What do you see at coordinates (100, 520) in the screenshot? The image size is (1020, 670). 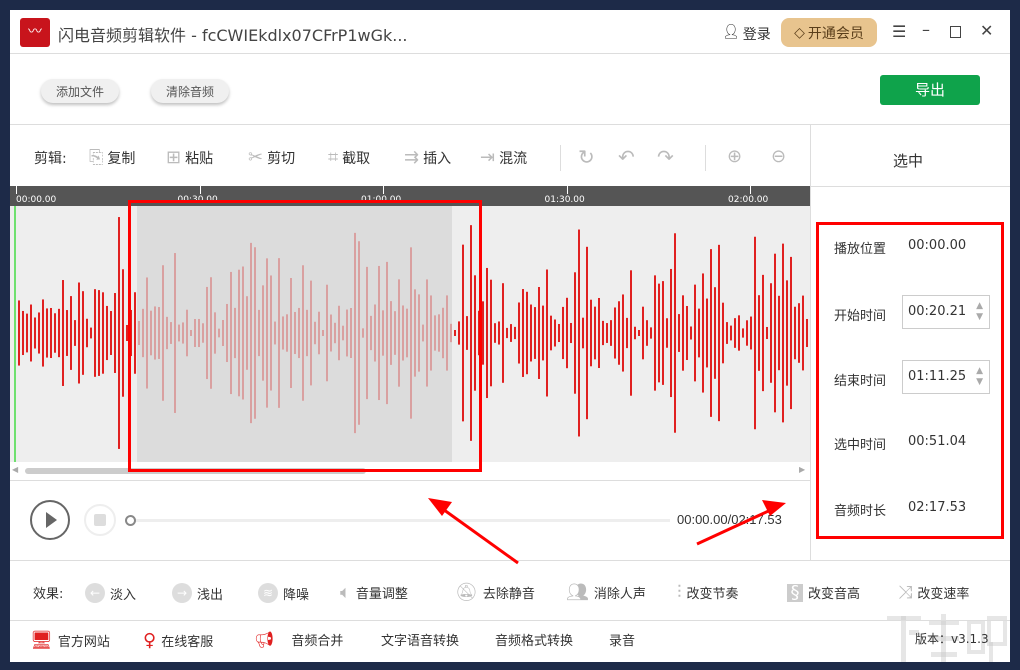 I see `stop-button` at bounding box center [100, 520].